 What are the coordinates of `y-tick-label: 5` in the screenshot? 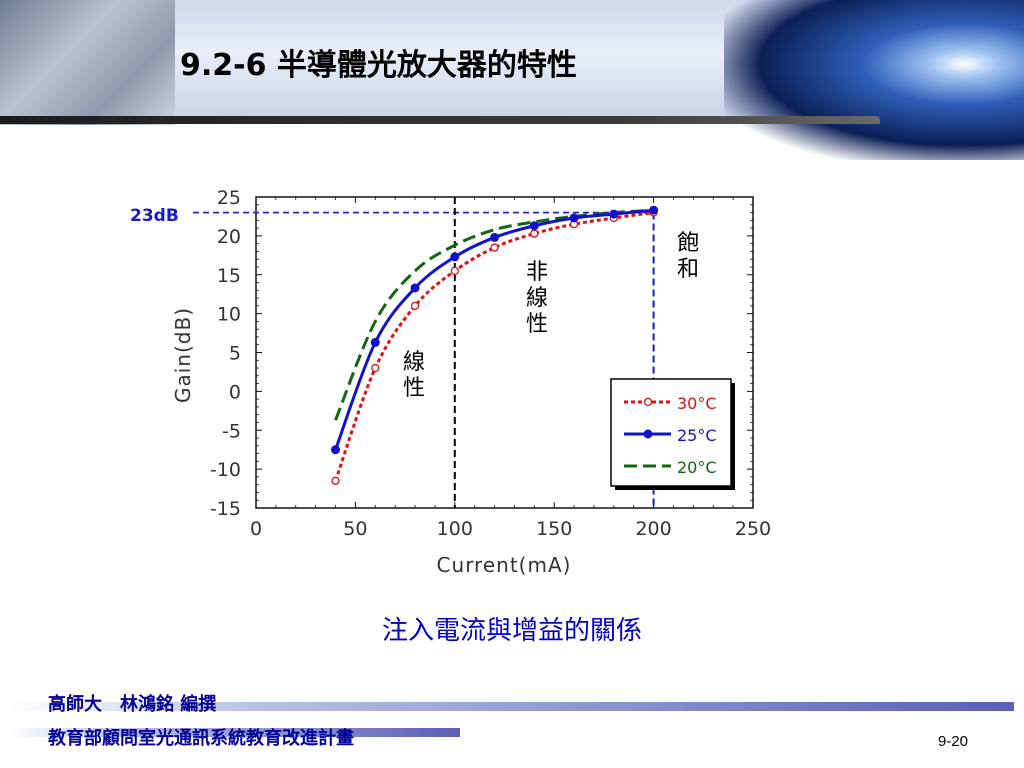 It's located at (235, 354).